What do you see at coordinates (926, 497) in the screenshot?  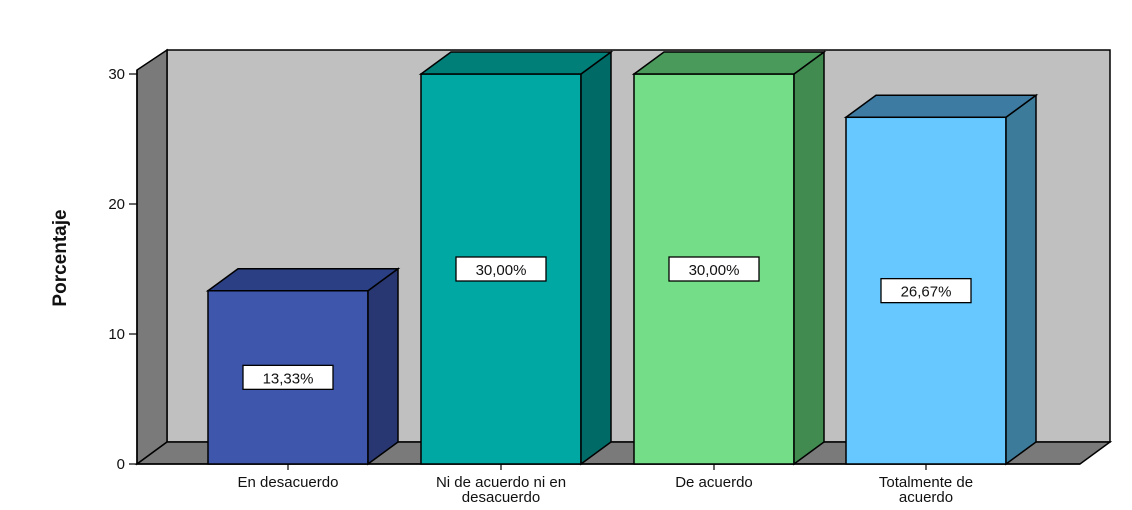 I see `x-tick-label-line: acuerdo` at bounding box center [926, 497].